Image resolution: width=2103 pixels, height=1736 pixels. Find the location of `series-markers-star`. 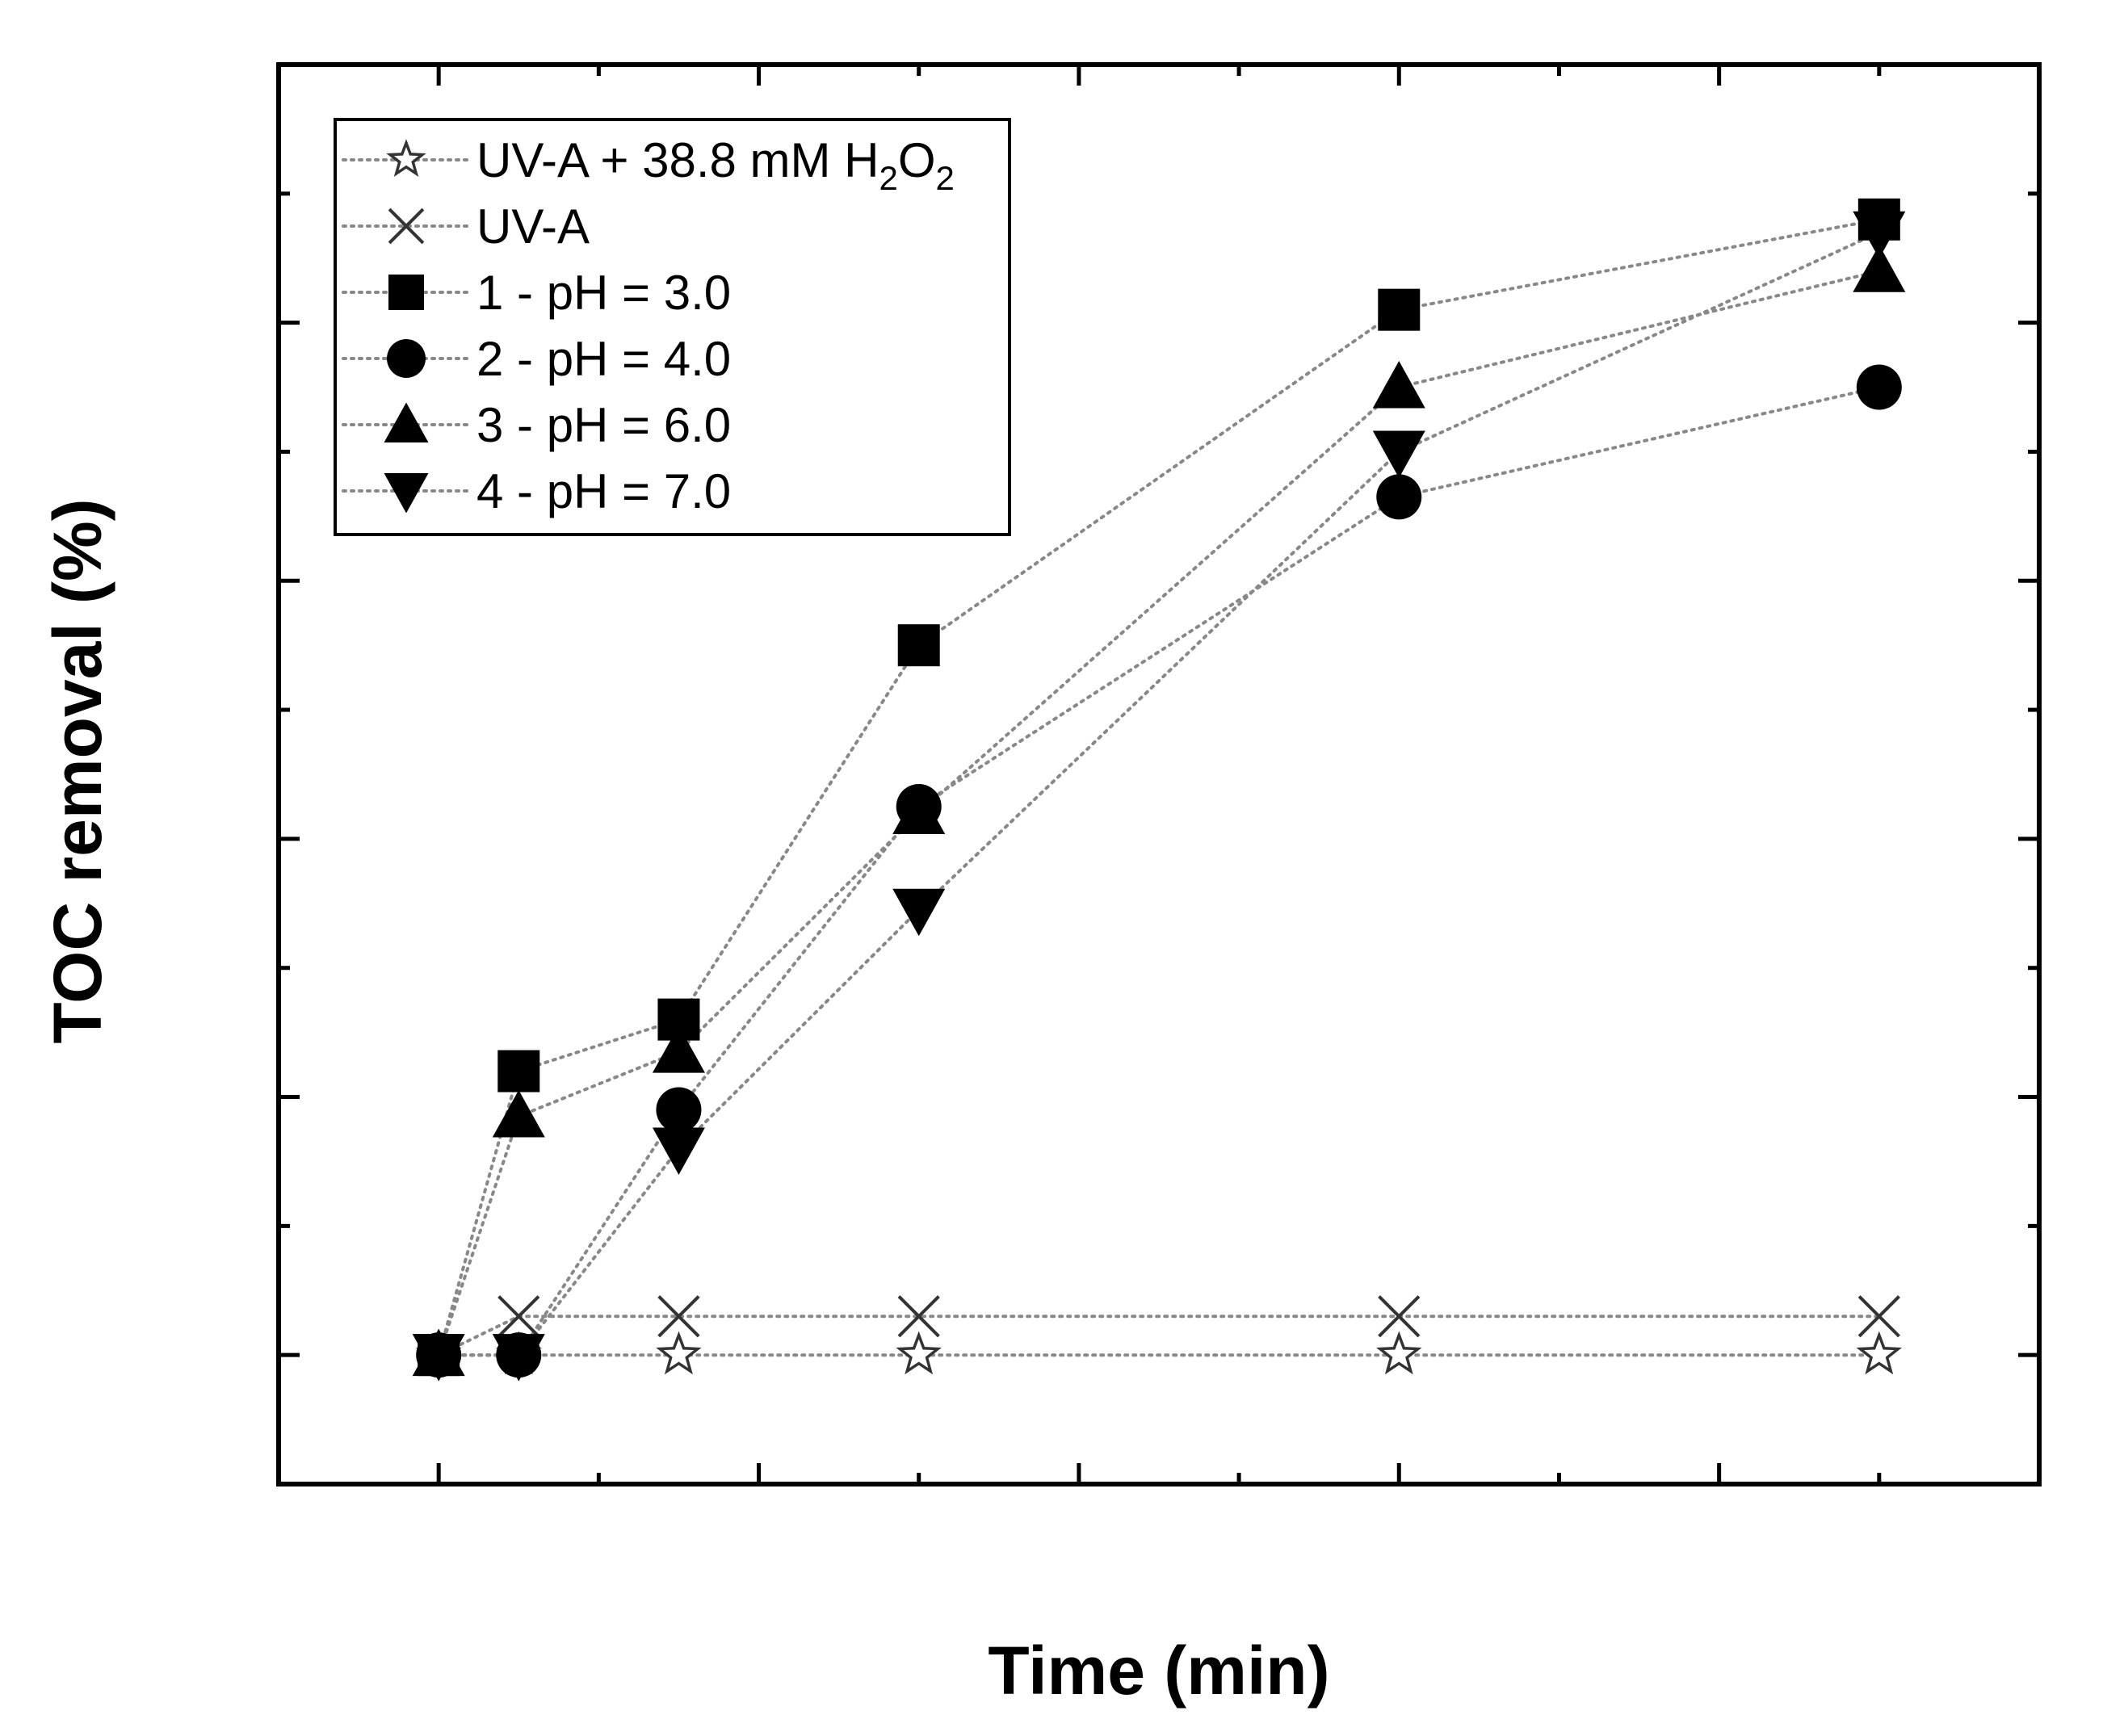

series-markers-star is located at coordinates (1159, 1353).